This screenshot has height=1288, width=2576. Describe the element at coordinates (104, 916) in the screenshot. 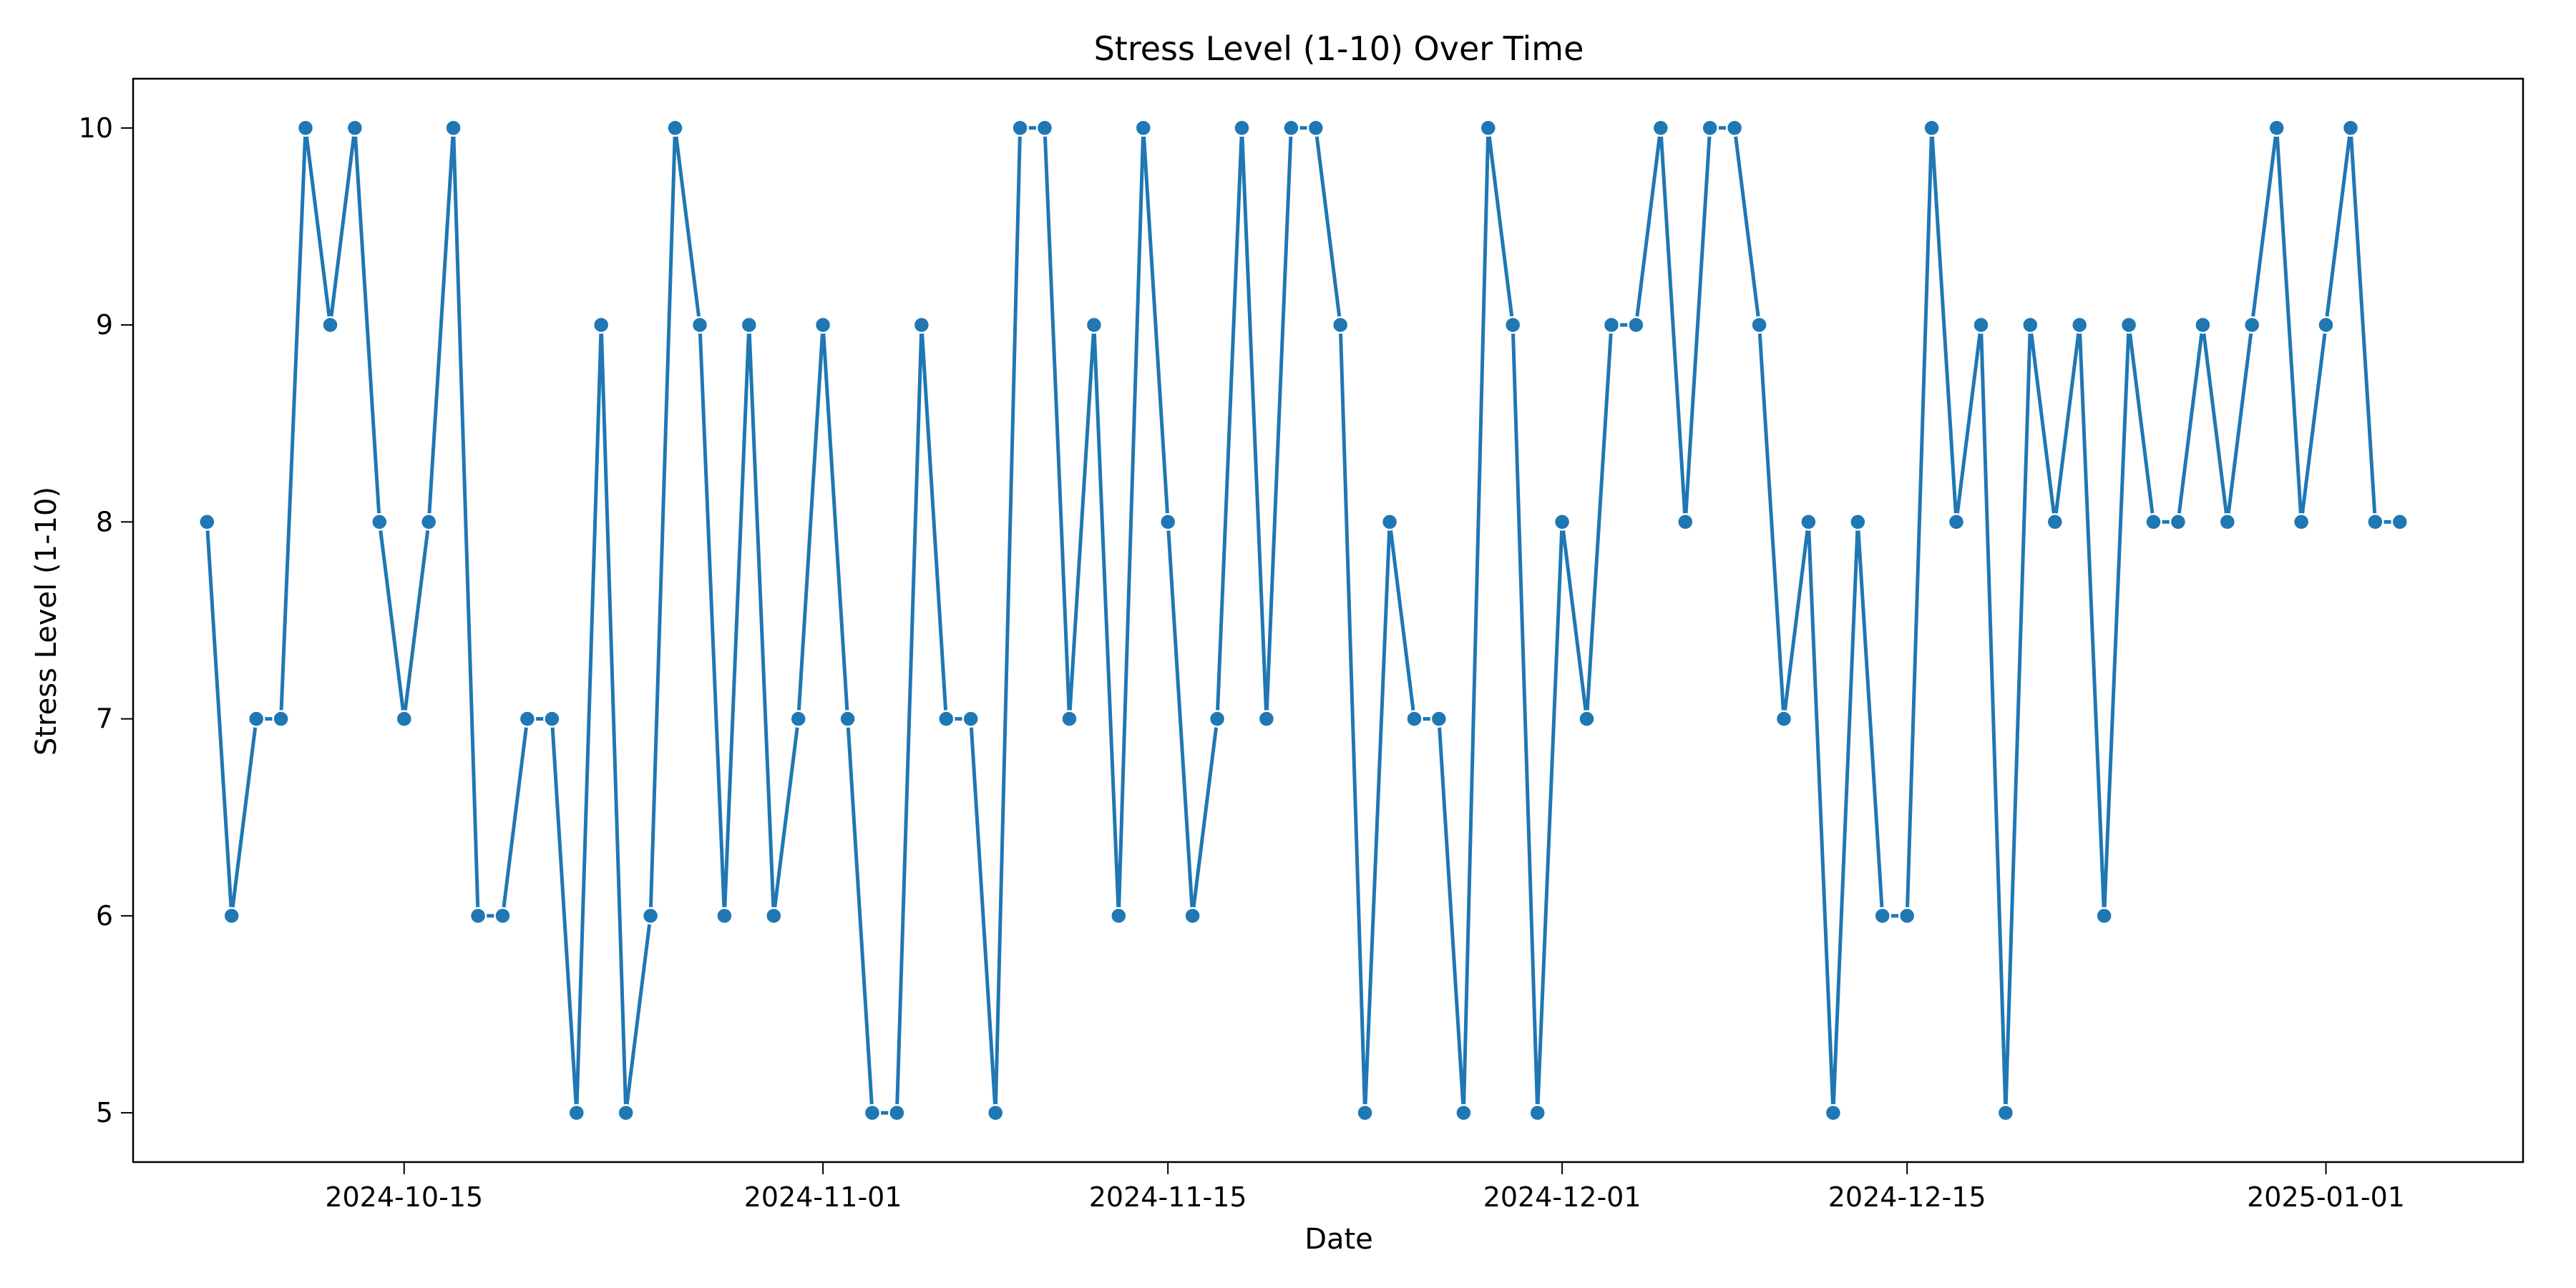

I see `y-tick-label: 6` at that location.